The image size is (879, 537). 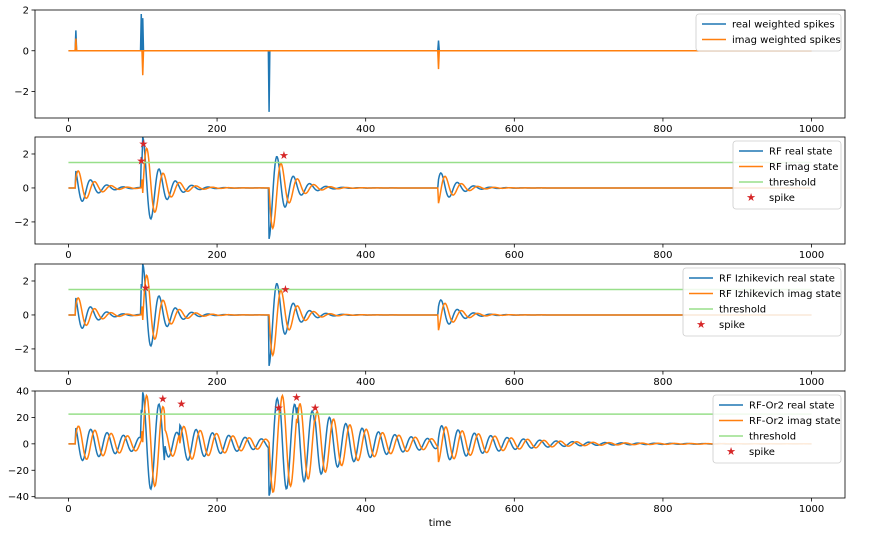 I want to click on legend-label: RF Izhikevich imag state, so click(x=780, y=294).